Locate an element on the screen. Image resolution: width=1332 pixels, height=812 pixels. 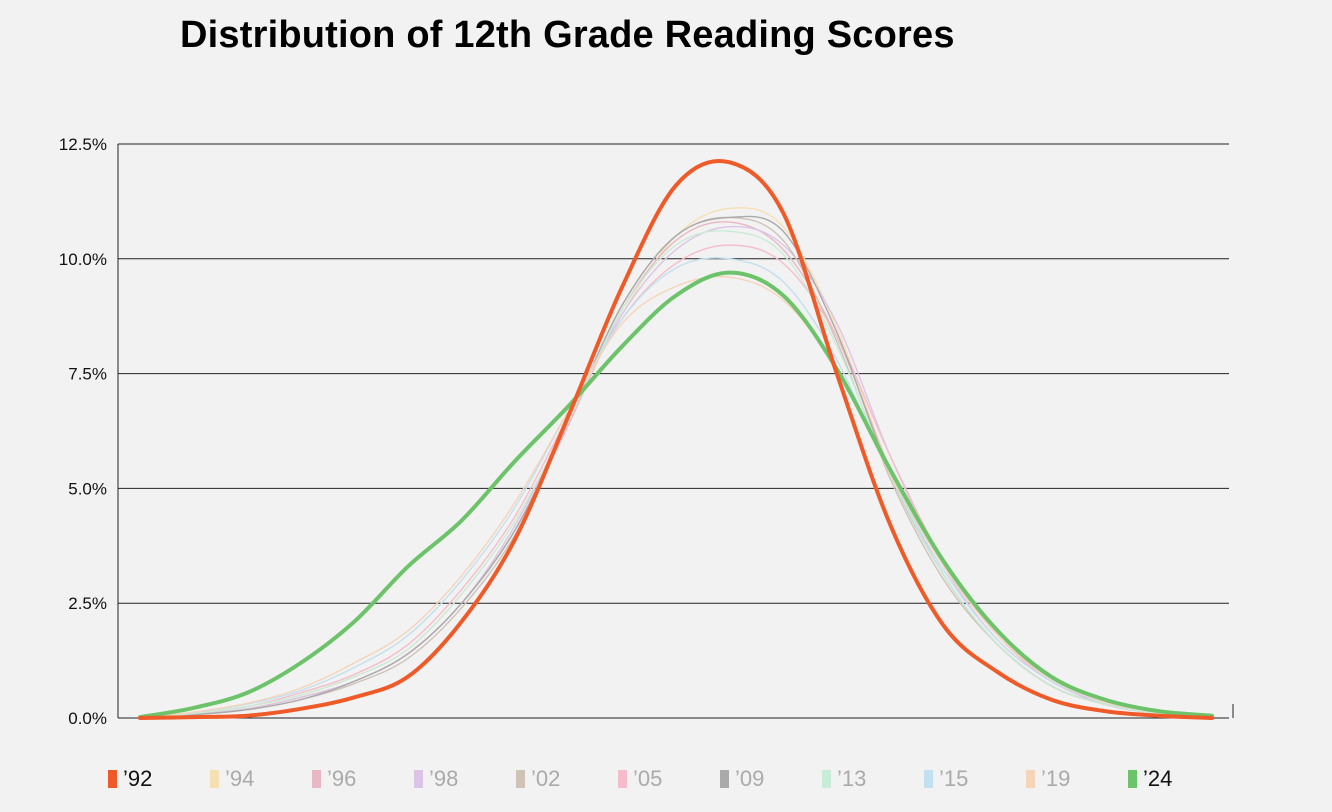
legend-label: ’96 is located at coordinates (342, 778).